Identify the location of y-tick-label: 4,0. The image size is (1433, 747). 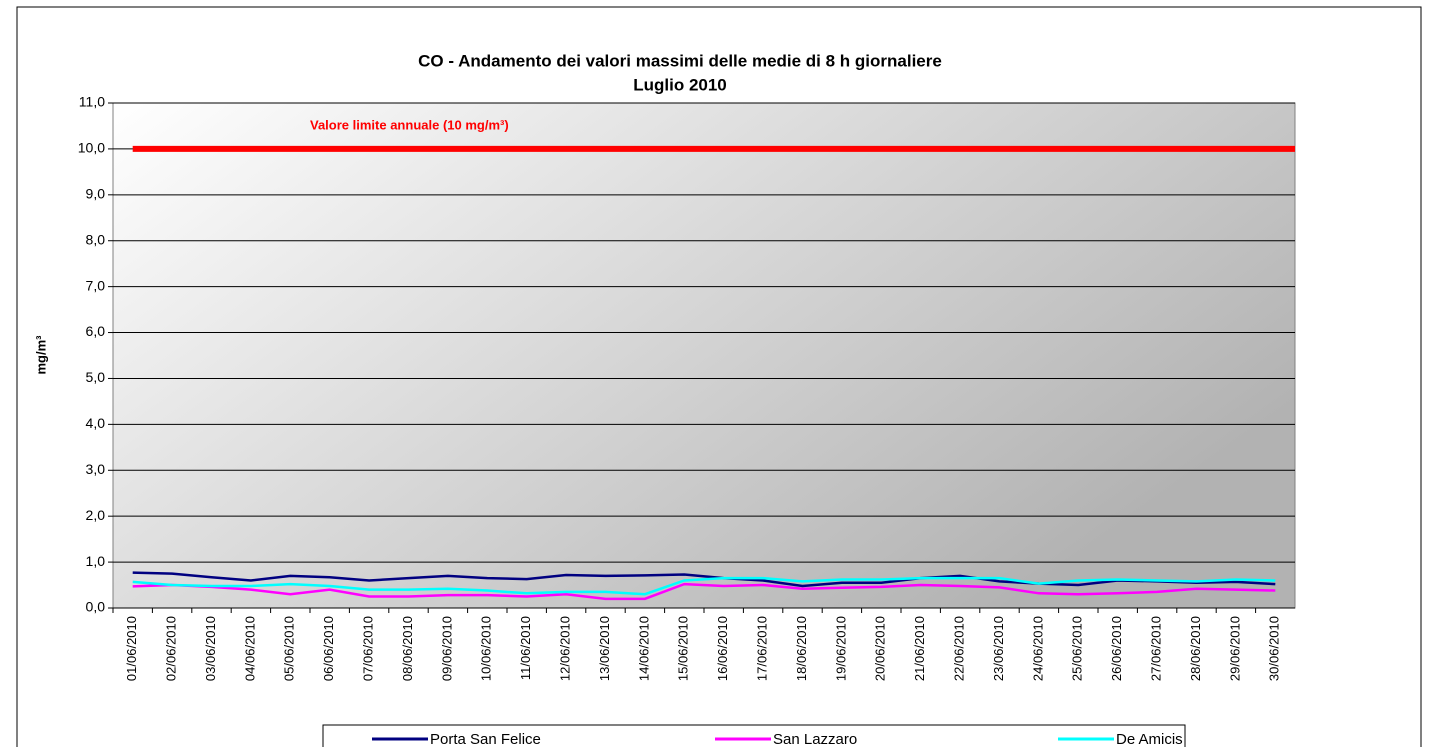
(96, 423).